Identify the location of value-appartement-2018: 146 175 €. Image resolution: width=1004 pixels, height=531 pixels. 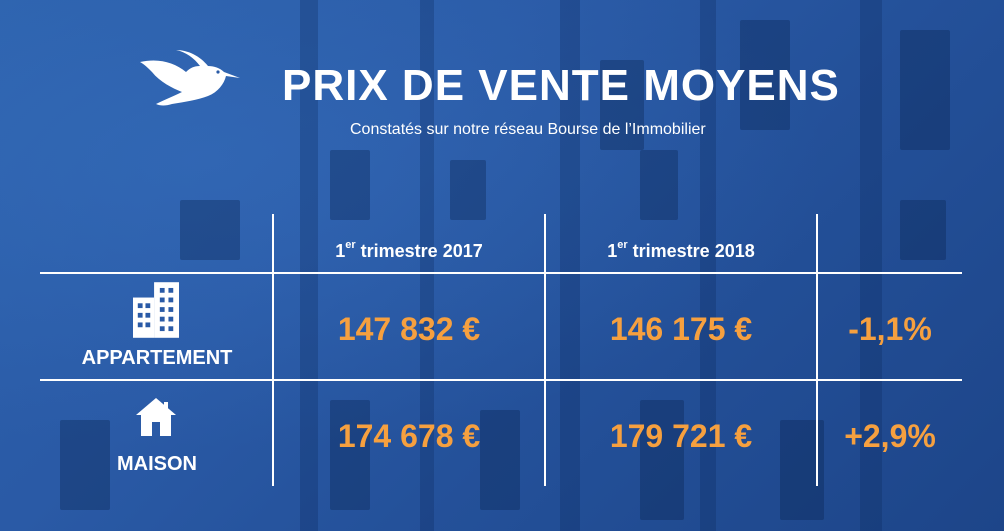
(681, 329).